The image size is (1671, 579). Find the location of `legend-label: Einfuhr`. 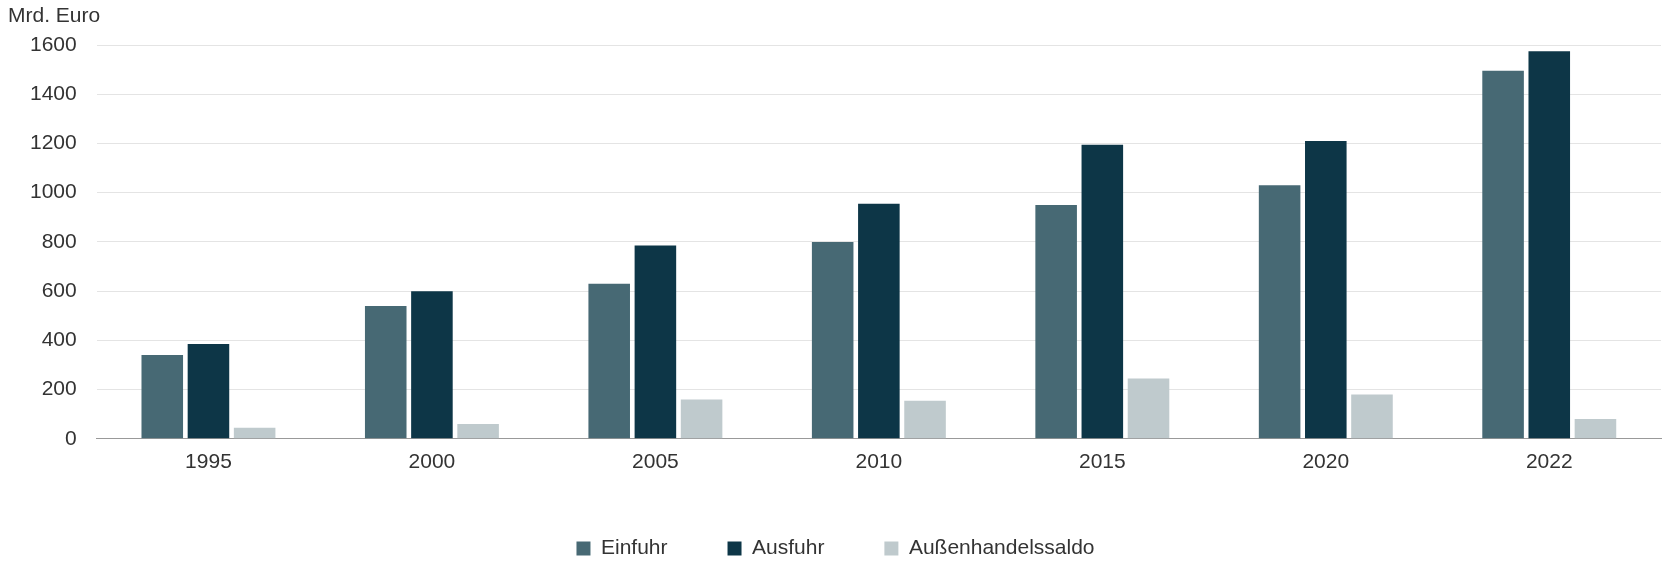

legend-label: Einfuhr is located at coordinates (634, 547).